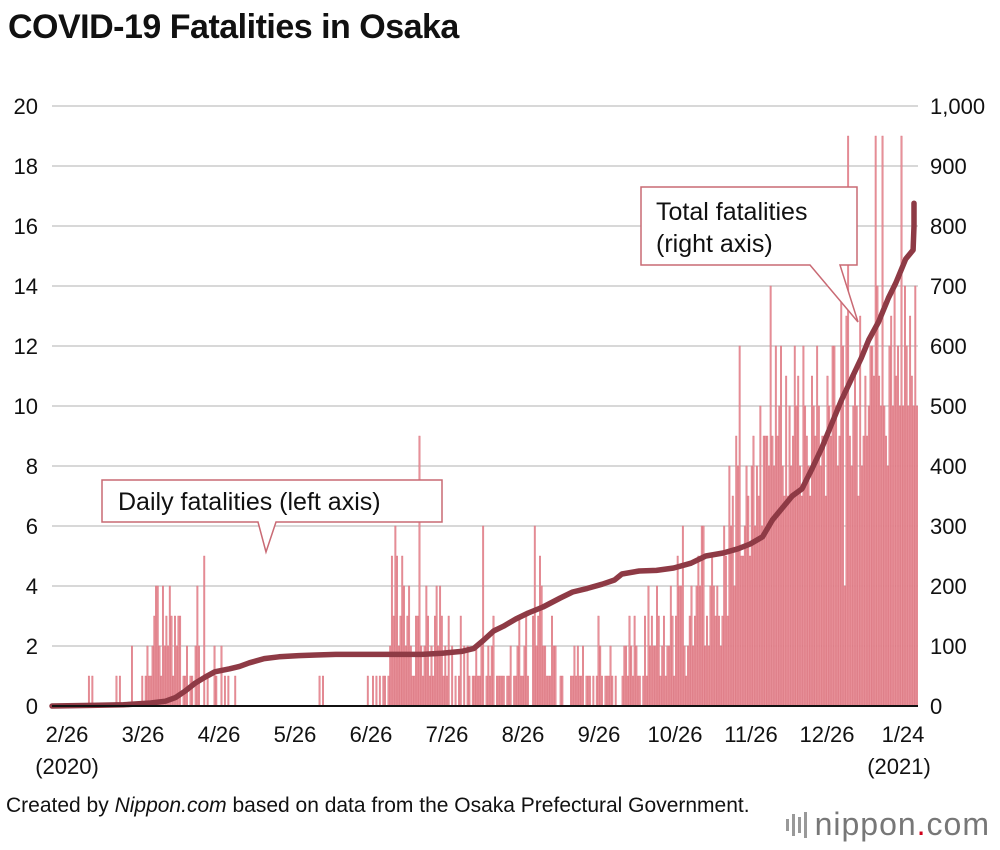 The width and height of the screenshot is (1000, 850). I want to click on right-tick-label: 200, so click(948, 586).